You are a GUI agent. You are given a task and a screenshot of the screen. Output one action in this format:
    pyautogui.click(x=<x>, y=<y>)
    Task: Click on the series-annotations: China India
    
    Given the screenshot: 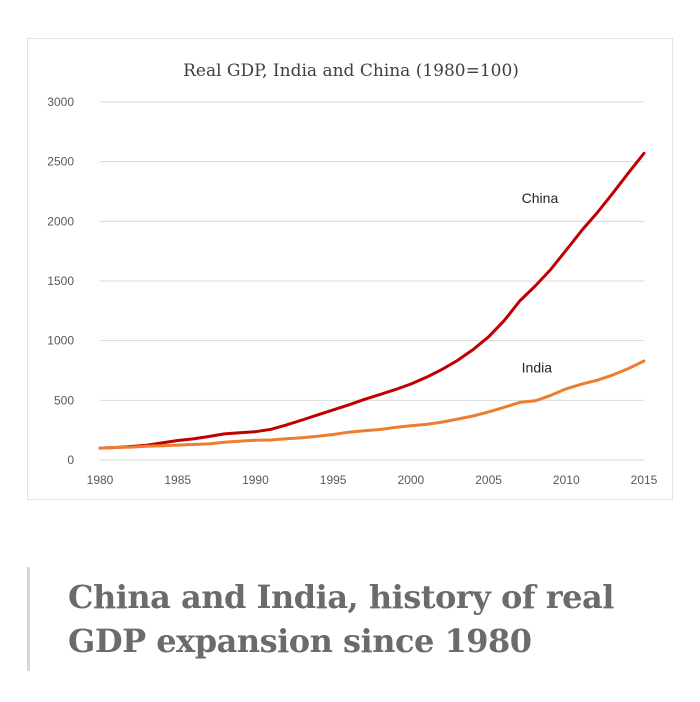 What is the action you would take?
    pyautogui.click(x=540, y=282)
    